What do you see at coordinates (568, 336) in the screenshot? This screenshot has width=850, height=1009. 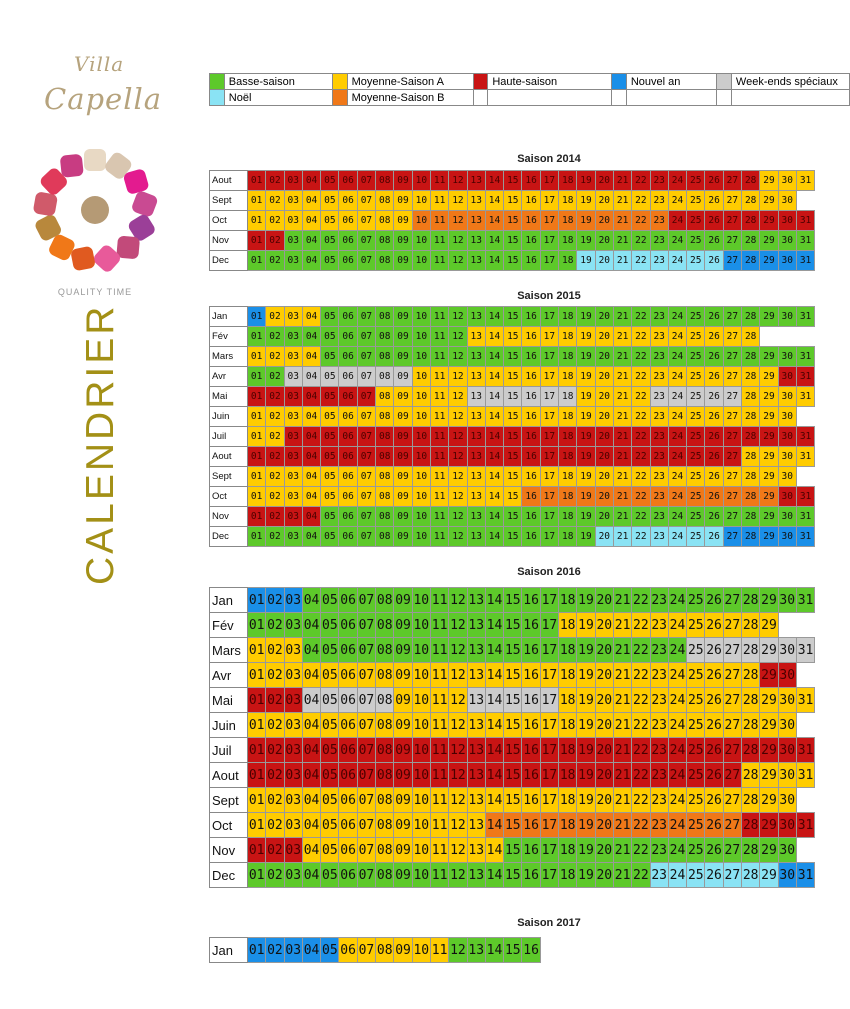 I see `day-cell: 18` at bounding box center [568, 336].